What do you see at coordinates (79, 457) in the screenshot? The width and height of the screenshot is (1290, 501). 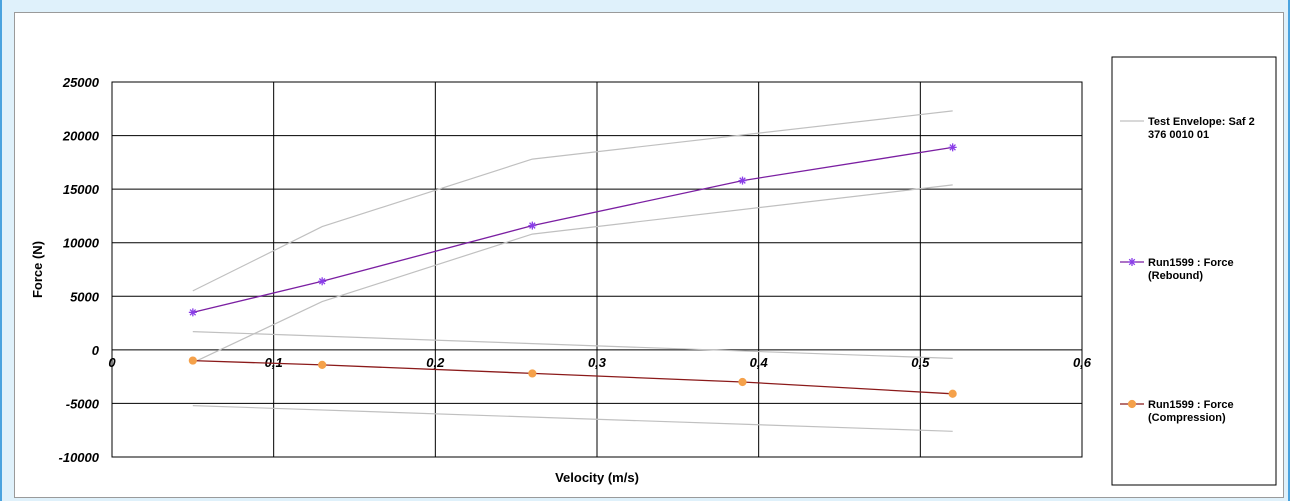 I see `y-tick-label: -10000` at bounding box center [79, 457].